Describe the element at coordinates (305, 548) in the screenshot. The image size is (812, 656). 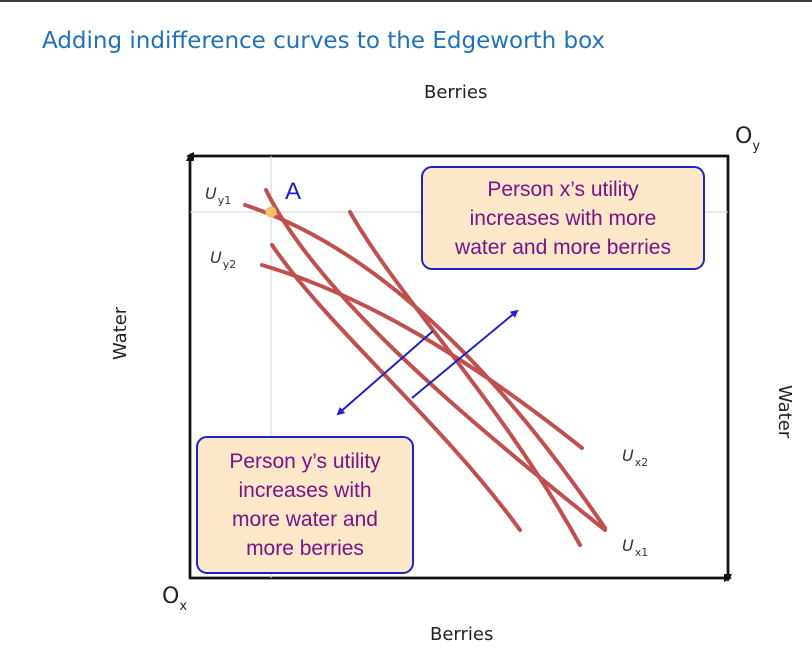
I see `person-y-callout-line: more berries` at that location.